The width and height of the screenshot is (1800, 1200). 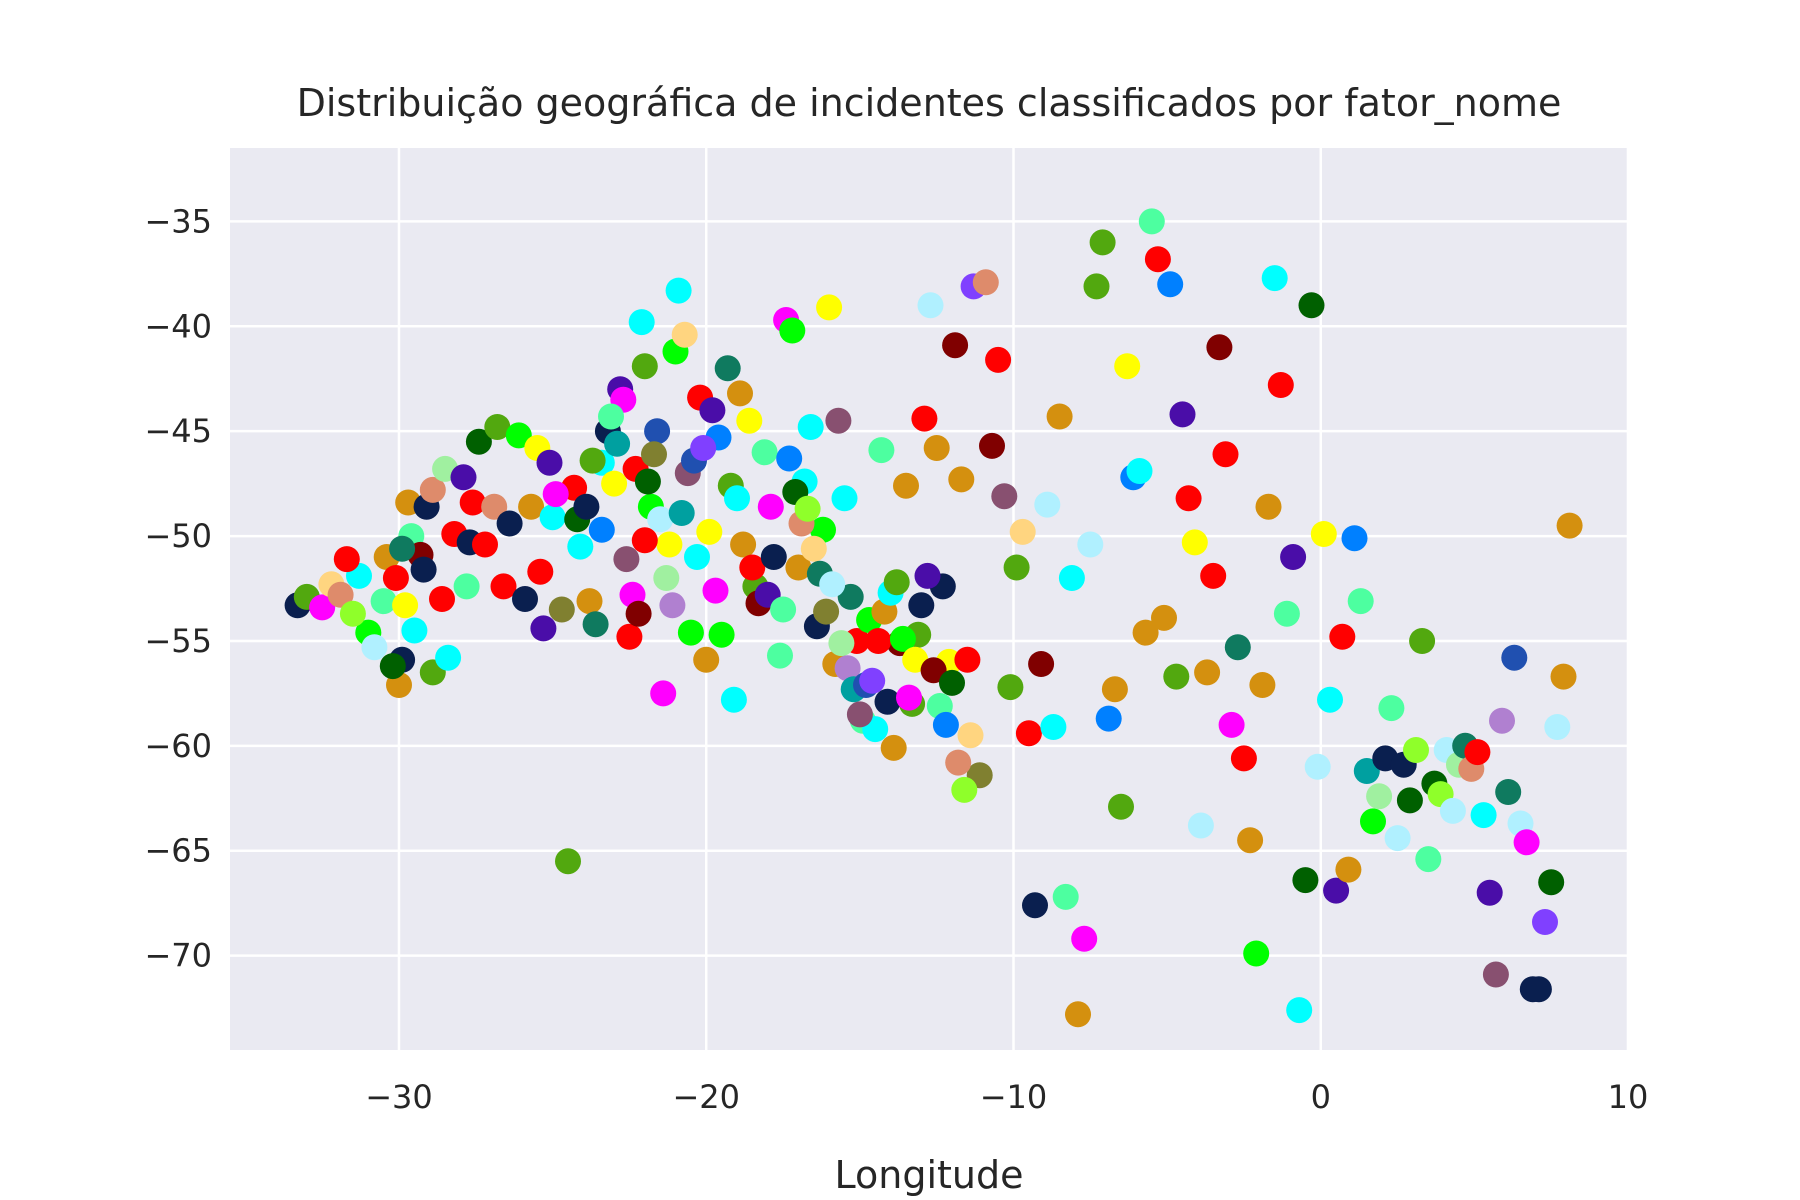 What do you see at coordinates (1006, 1097) in the screenshot?
I see `x-tick-labels: −30 −20 −10 0 10` at bounding box center [1006, 1097].